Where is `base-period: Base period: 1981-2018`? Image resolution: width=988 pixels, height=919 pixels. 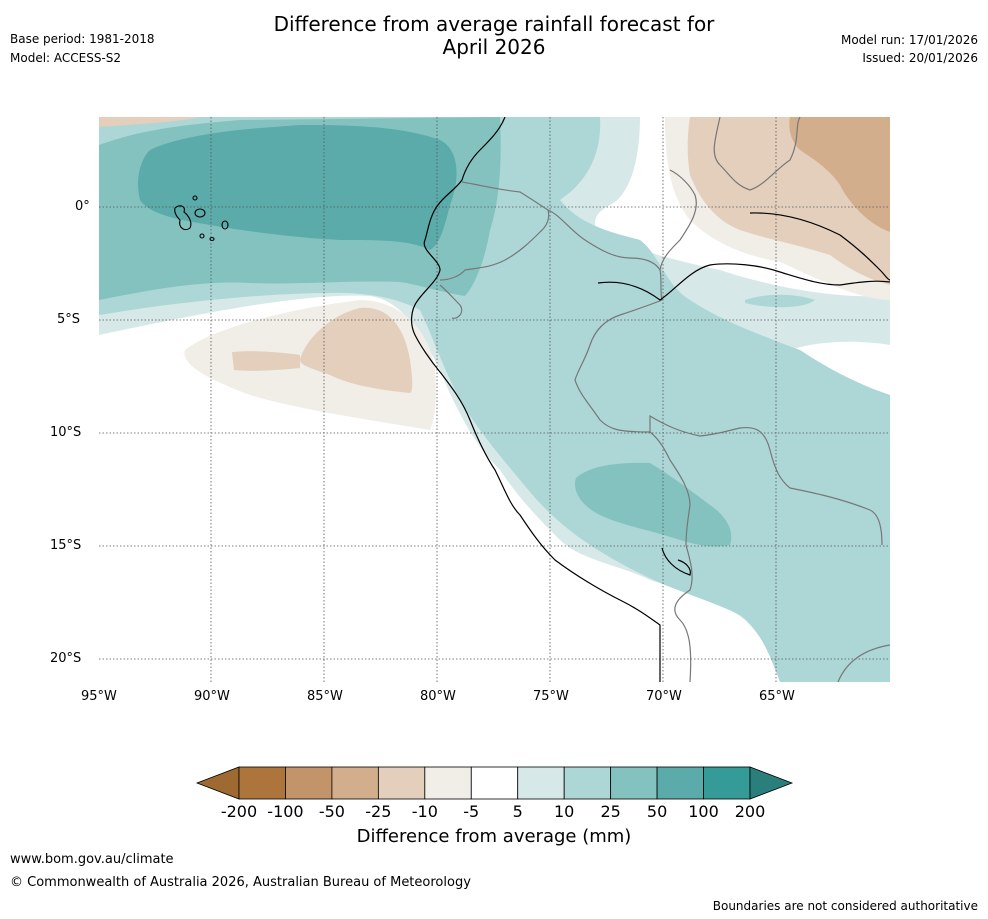
base-period: Base period: 1981-2018 is located at coordinates (82, 39).